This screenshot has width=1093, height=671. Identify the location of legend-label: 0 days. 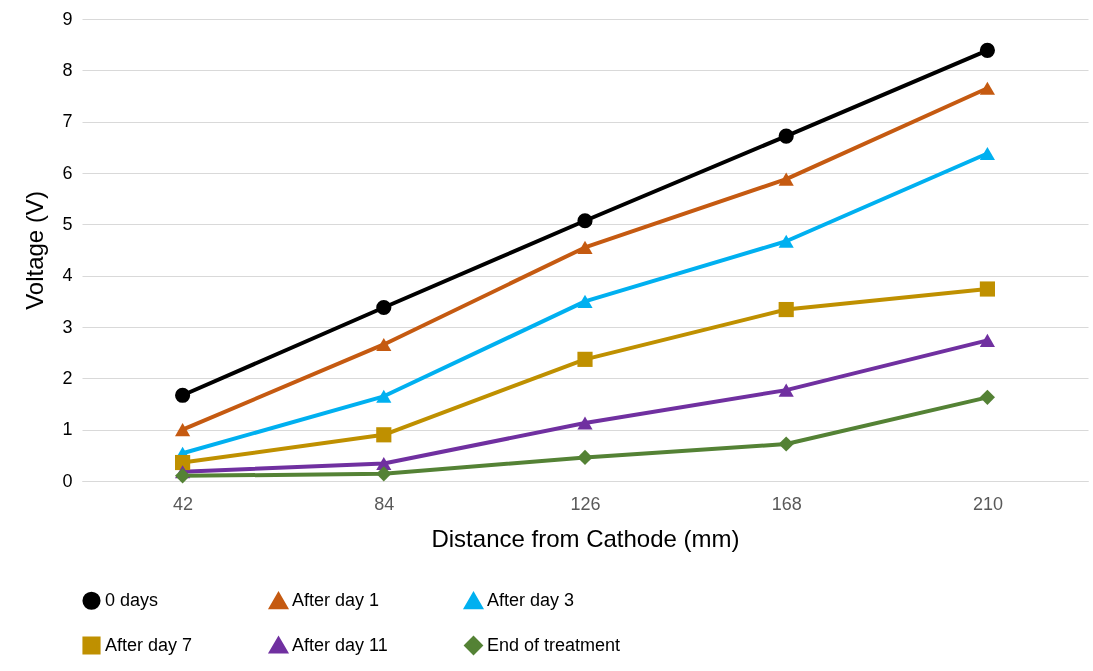
(132, 599).